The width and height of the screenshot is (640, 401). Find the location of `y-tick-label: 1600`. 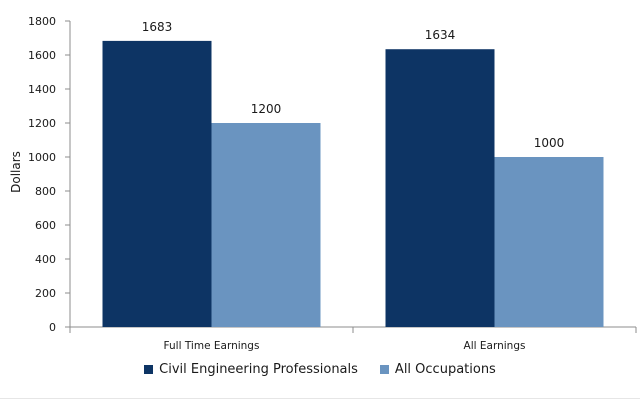

y-tick-label: 1600 is located at coordinates (42, 55).